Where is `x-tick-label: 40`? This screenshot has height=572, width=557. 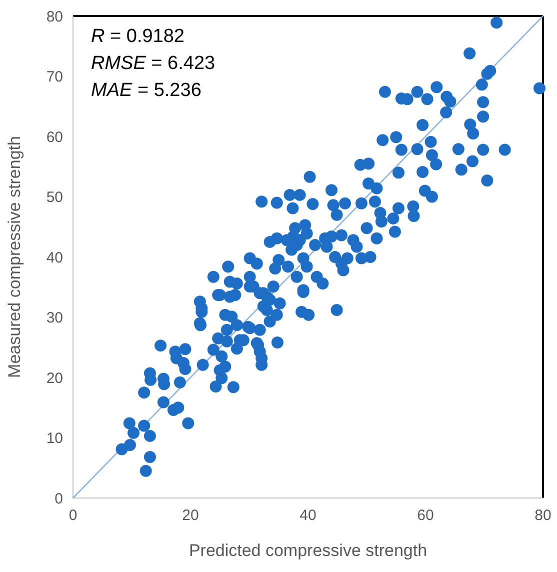 x-tick-label: 40 is located at coordinates (308, 515).